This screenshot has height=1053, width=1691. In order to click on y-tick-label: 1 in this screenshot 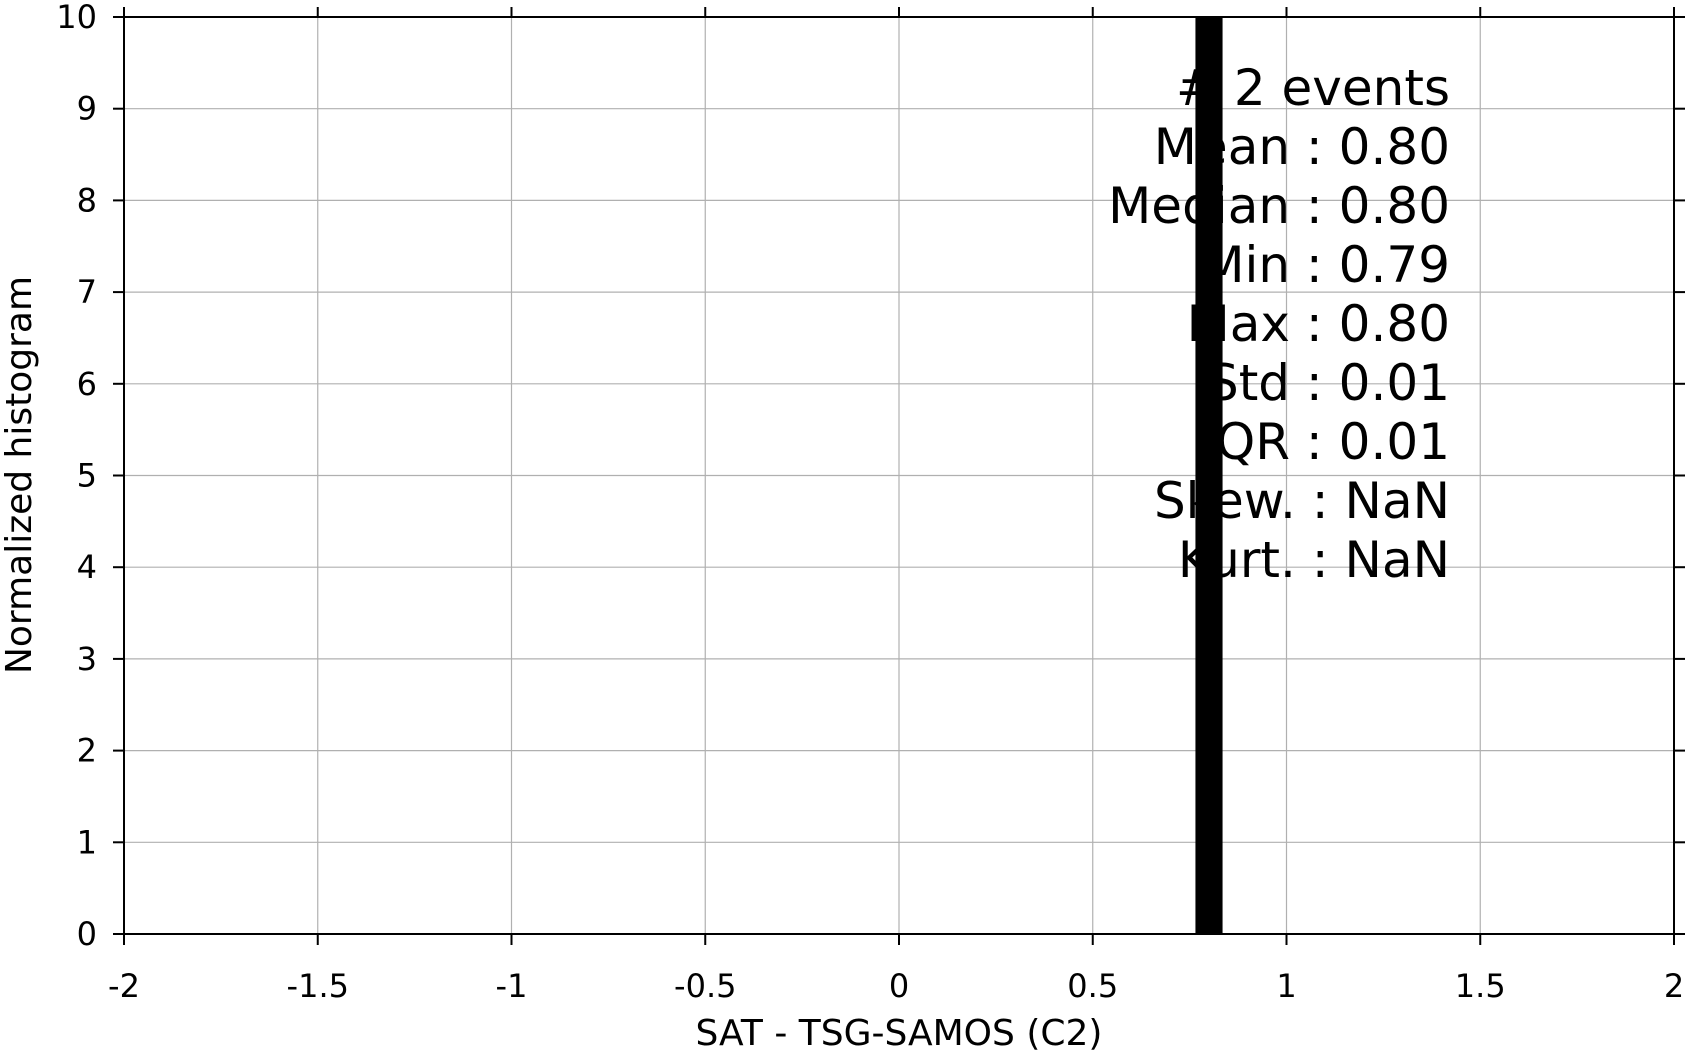, I will do `click(87, 842)`.